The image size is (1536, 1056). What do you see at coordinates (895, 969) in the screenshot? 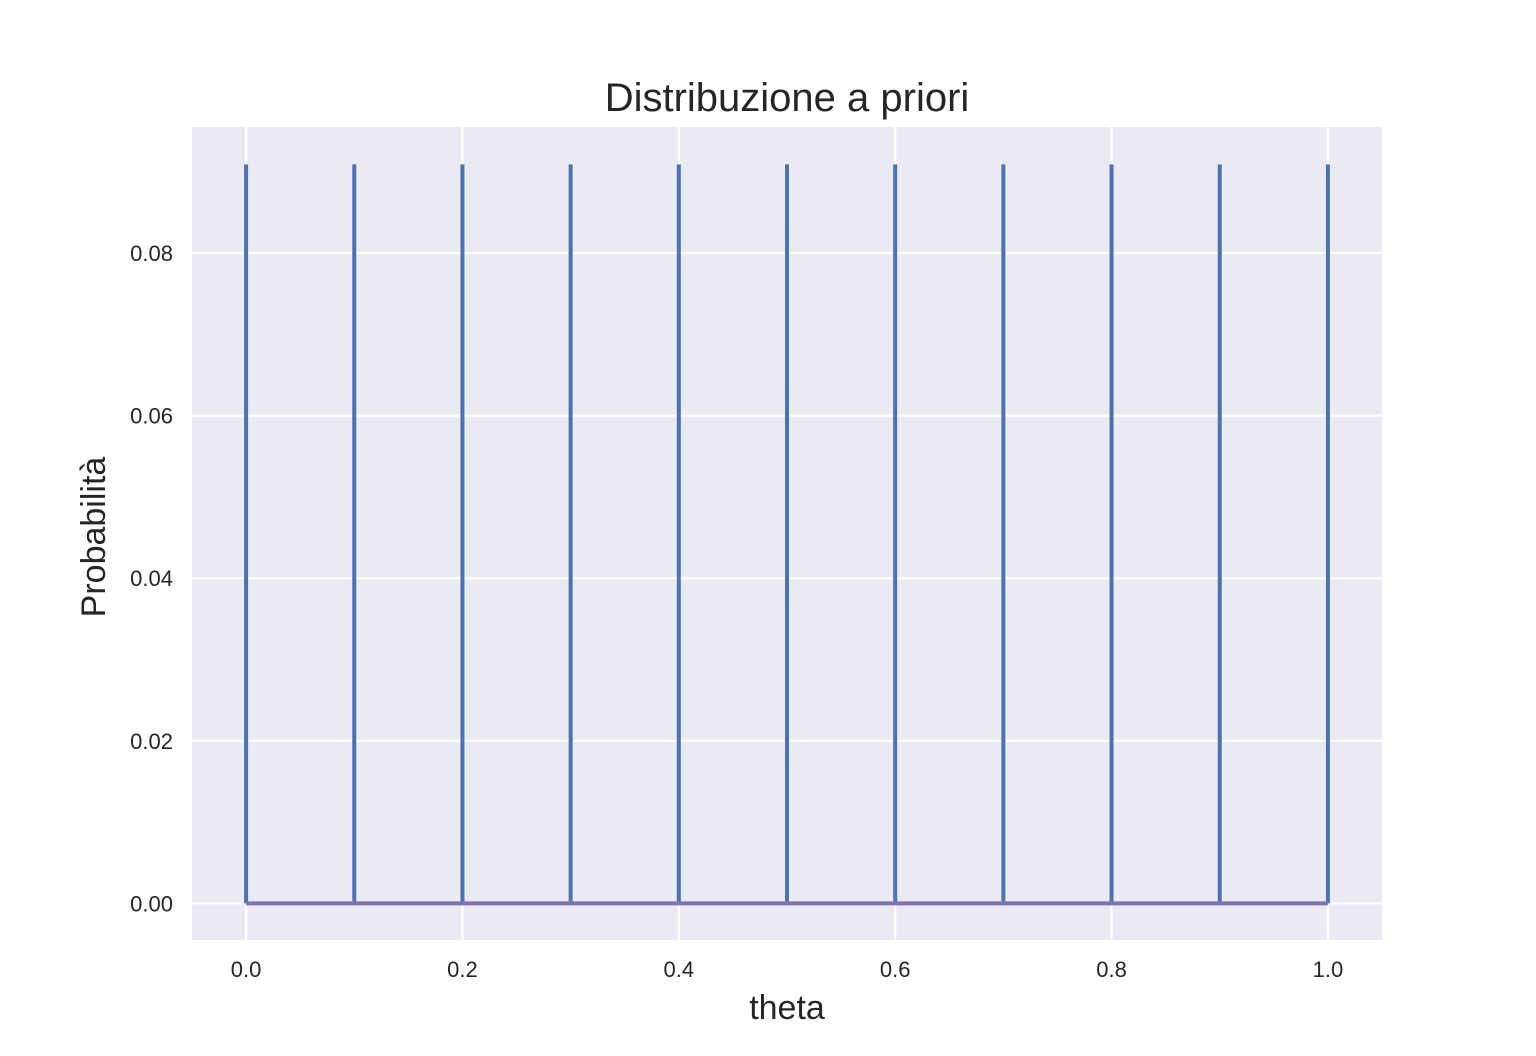
I see `x-tick-label: 0.6` at bounding box center [895, 969].